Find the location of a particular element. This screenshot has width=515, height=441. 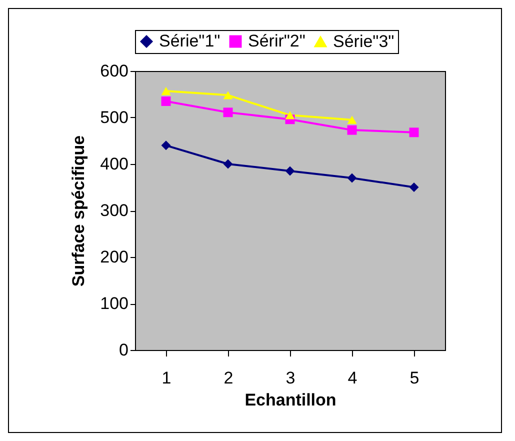

y-tick-label: 300 is located at coordinates (114, 210).